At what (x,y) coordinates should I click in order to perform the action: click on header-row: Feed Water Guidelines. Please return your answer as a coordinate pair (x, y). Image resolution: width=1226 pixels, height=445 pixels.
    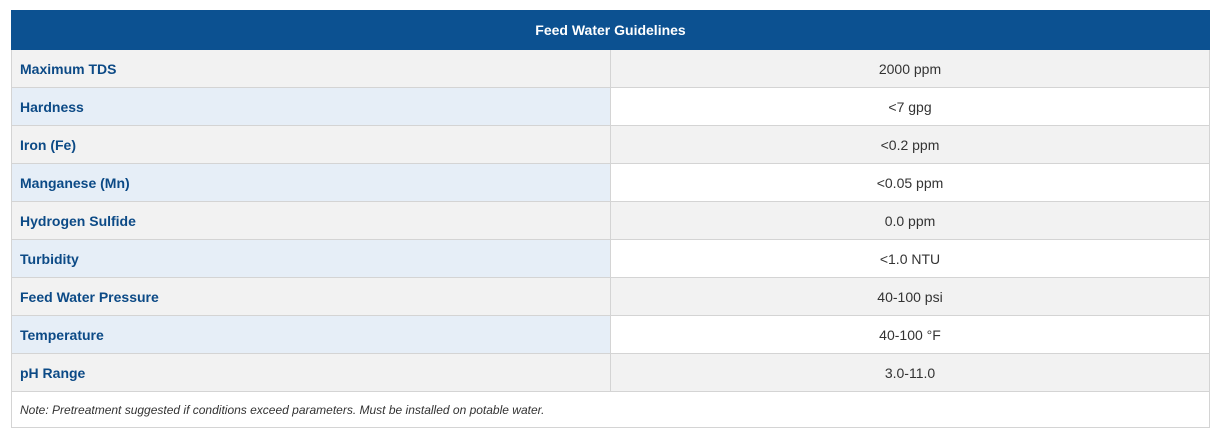
    Looking at the image, I should click on (610, 30).